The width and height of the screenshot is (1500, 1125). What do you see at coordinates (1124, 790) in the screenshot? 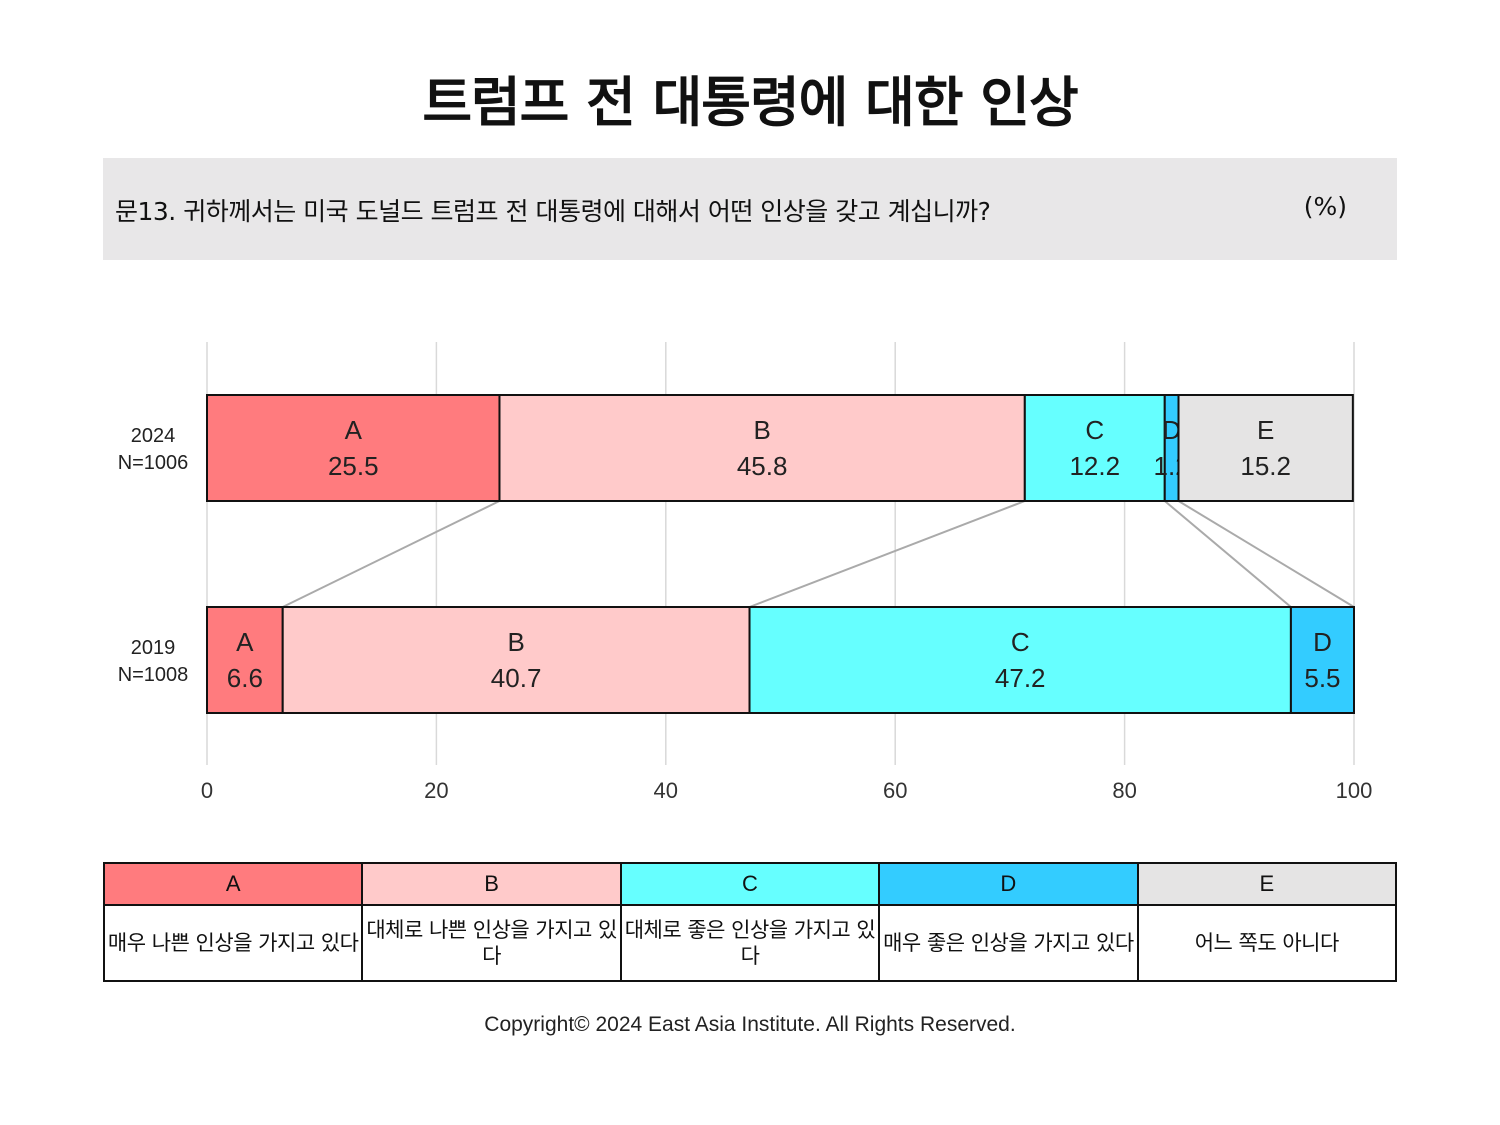
I see `x-tick-label-80: 80` at bounding box center [1124, 790].